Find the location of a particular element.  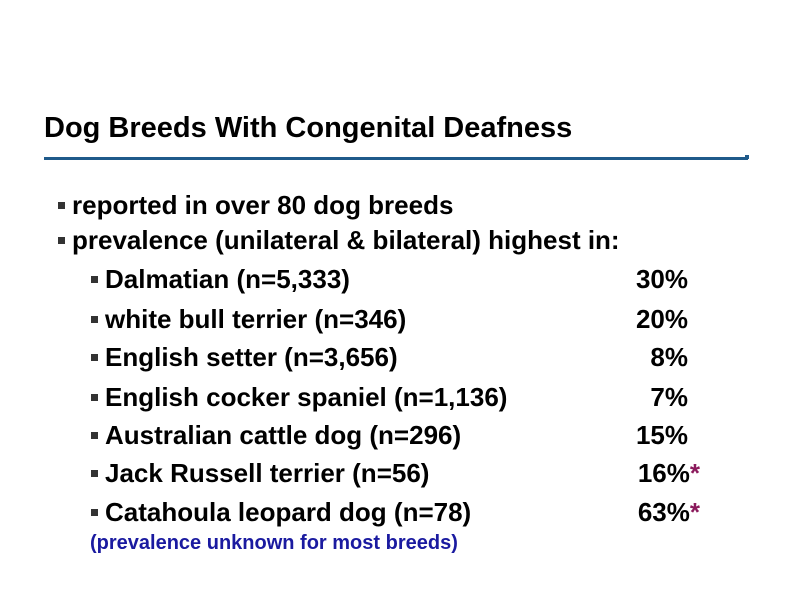

breed-item: Australian cattle dog (n=296) is located at coordinates (276, 435).